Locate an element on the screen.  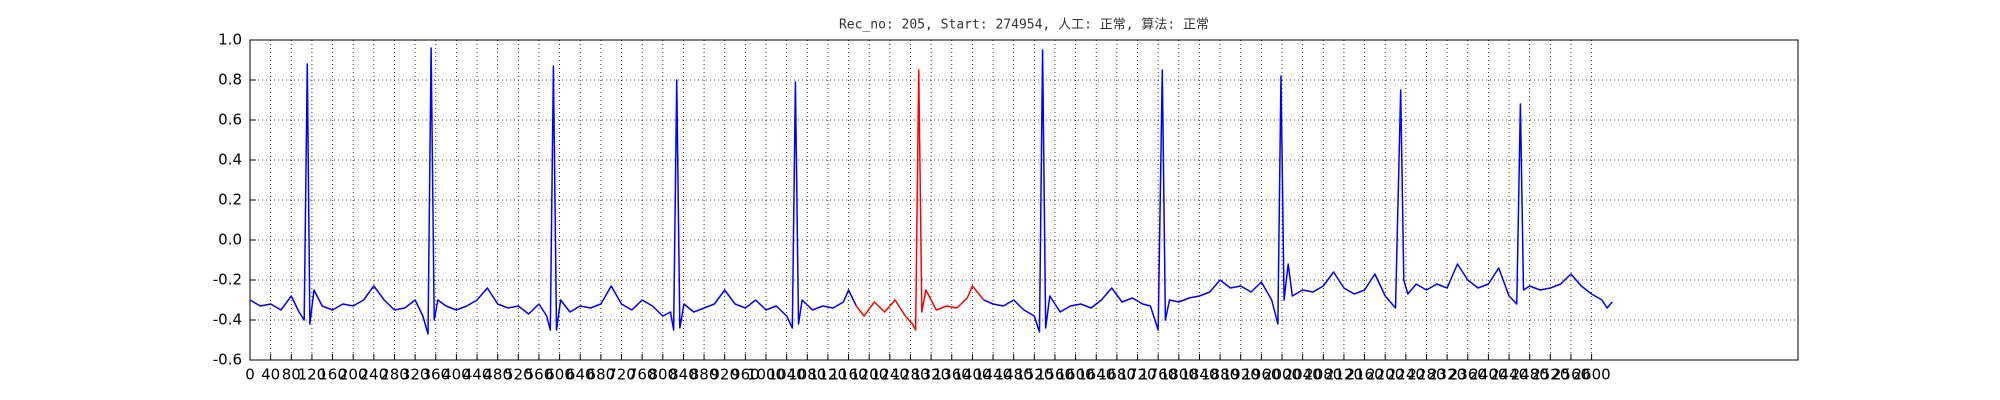
x-tick-label: 1240 is located at coordinates (890, 375).